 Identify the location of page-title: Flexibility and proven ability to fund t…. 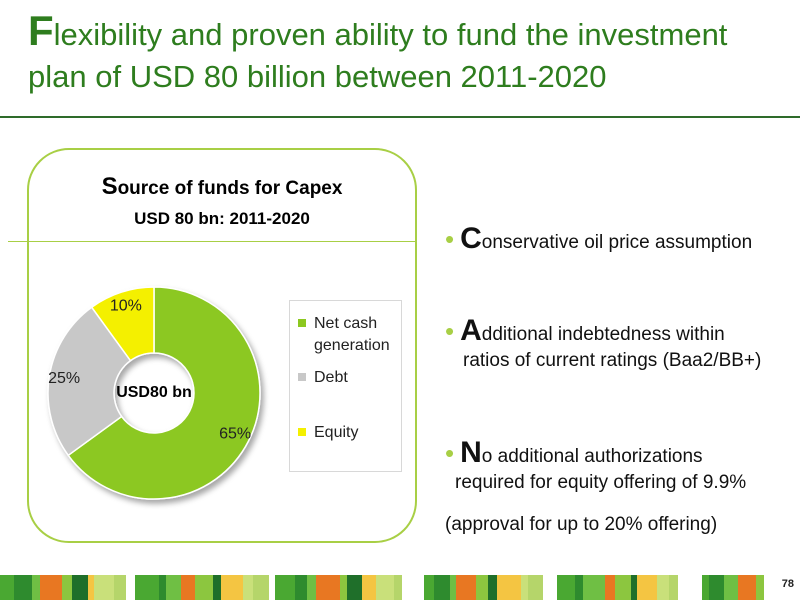
(408, 54).